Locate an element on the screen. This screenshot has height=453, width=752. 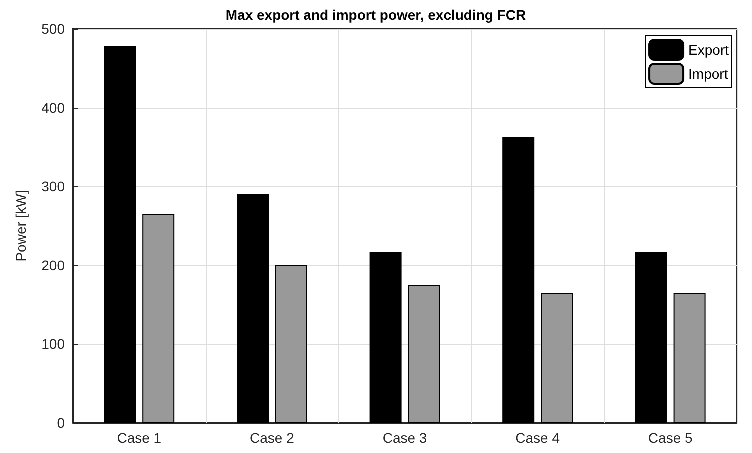
chart-title: Max export and import power, excluding FCR is located at coordinates (376, 15).